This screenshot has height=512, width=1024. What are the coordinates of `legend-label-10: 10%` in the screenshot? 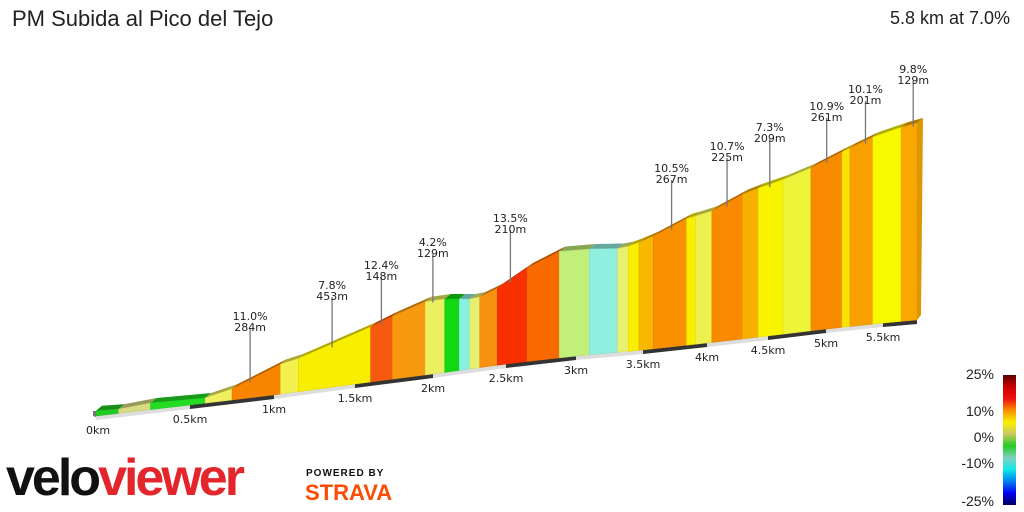 It's located at (979, 411).